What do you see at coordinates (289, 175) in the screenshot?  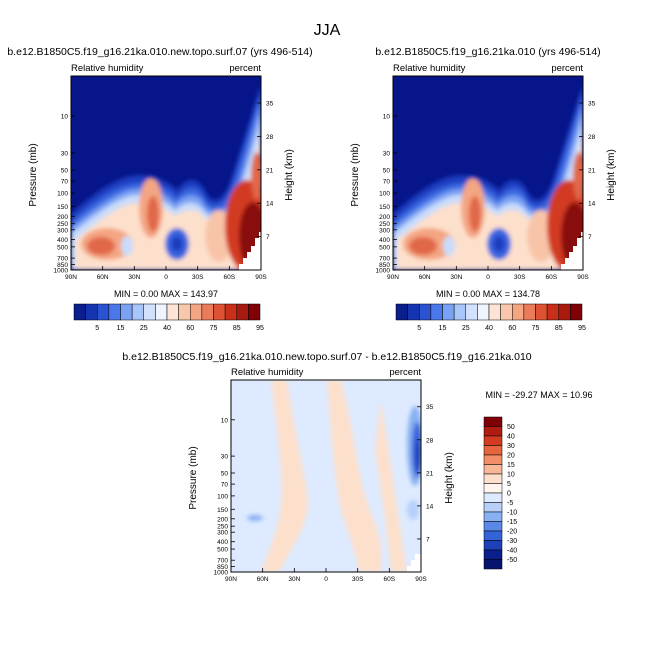 I see `panel-left-ylabel-right: Height (km)` at bounding box center [289, 175].